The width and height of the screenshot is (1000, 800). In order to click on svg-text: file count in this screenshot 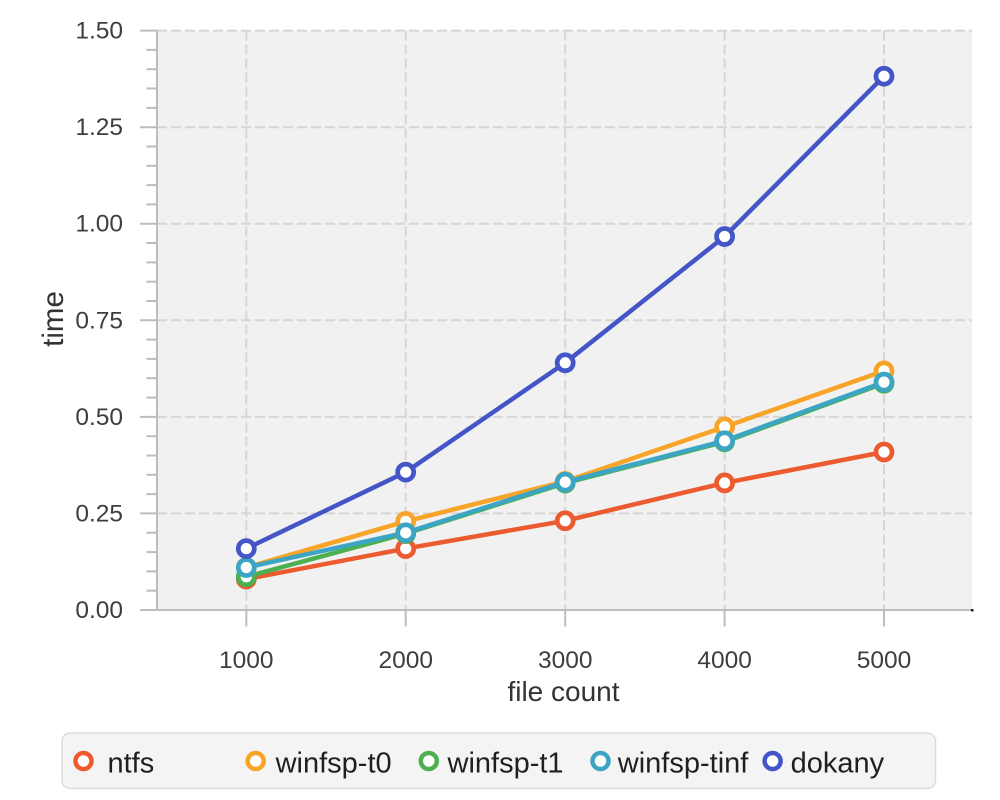, I will do `click(563, 691)`.